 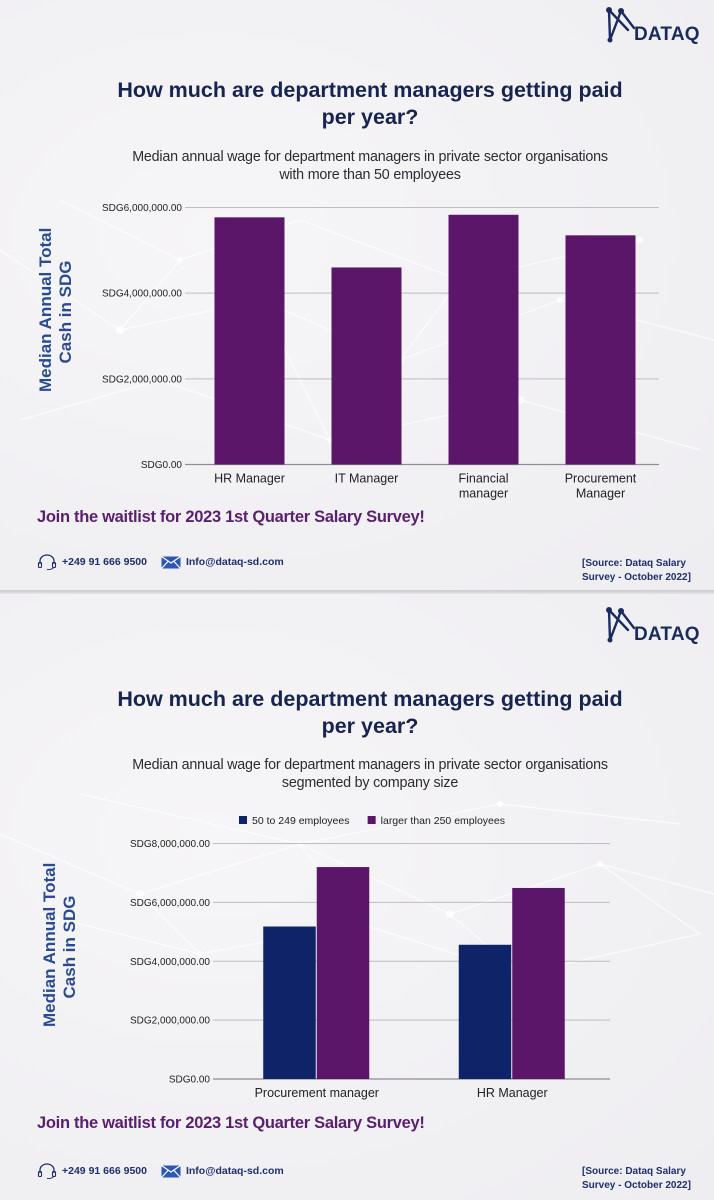 What do you see at coordinates (357, 592) in the screenshot?
I see `panel-divider` at bounding box center [357, 592].